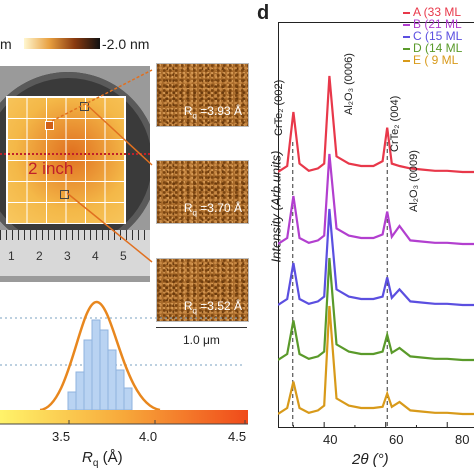 This screenshot has width=474, height=474. Describe the element at coordinates (95, 256) in the screenshot. I see `ruler-number-4: 4` at that location.